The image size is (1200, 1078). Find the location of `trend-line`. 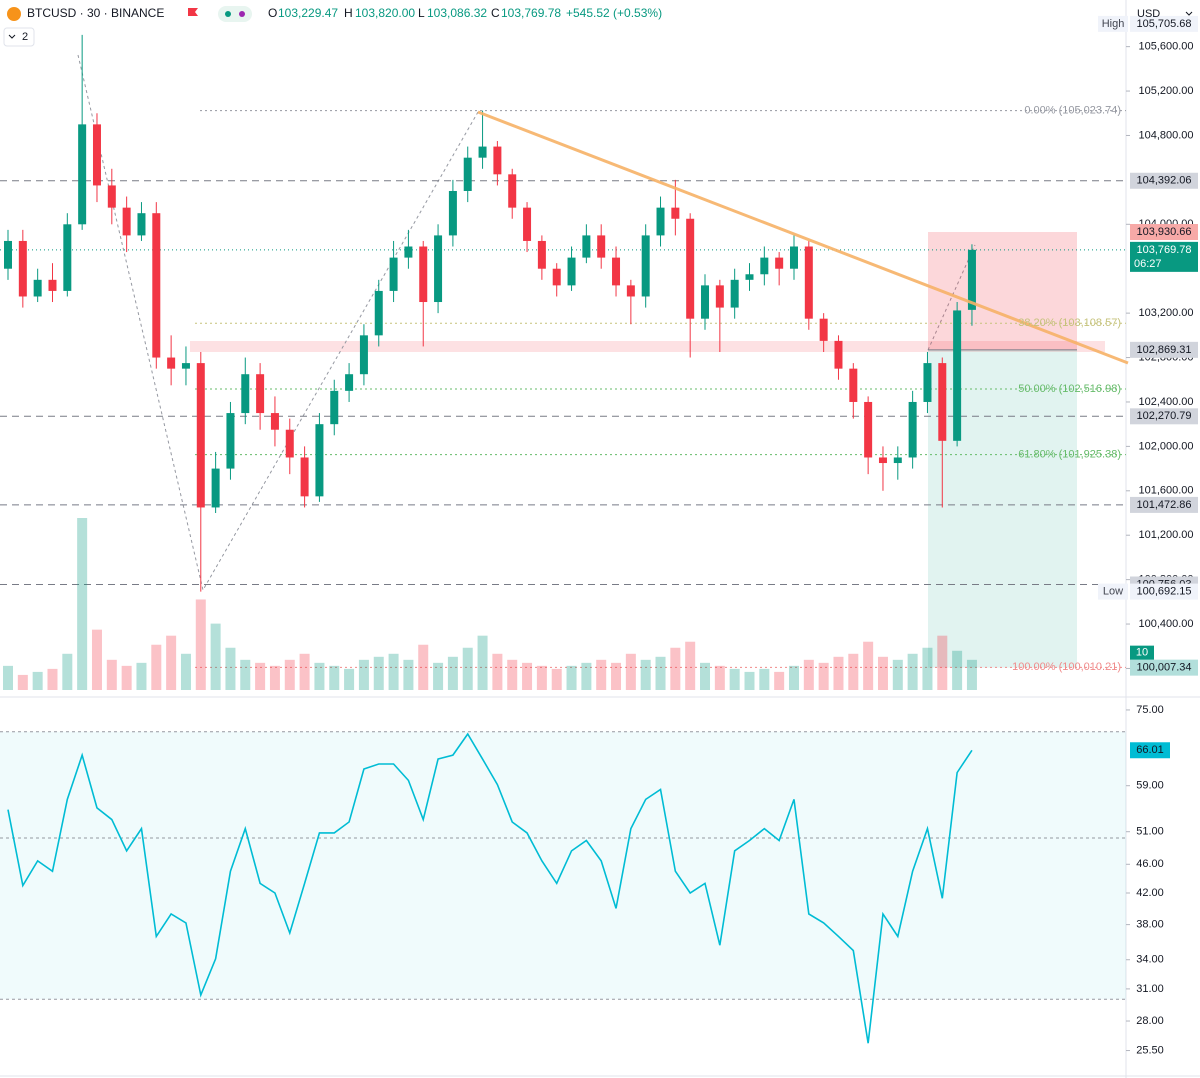

trend-line is located at coordinates (803, 237).